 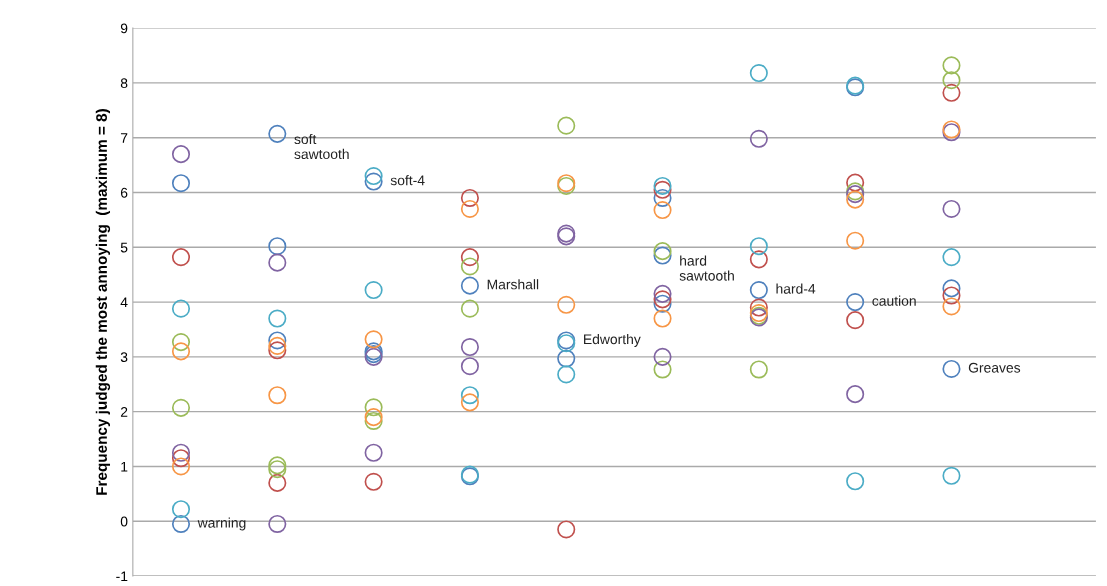 I want to click on y-tick-label: 8, so click(x=124, y=83).